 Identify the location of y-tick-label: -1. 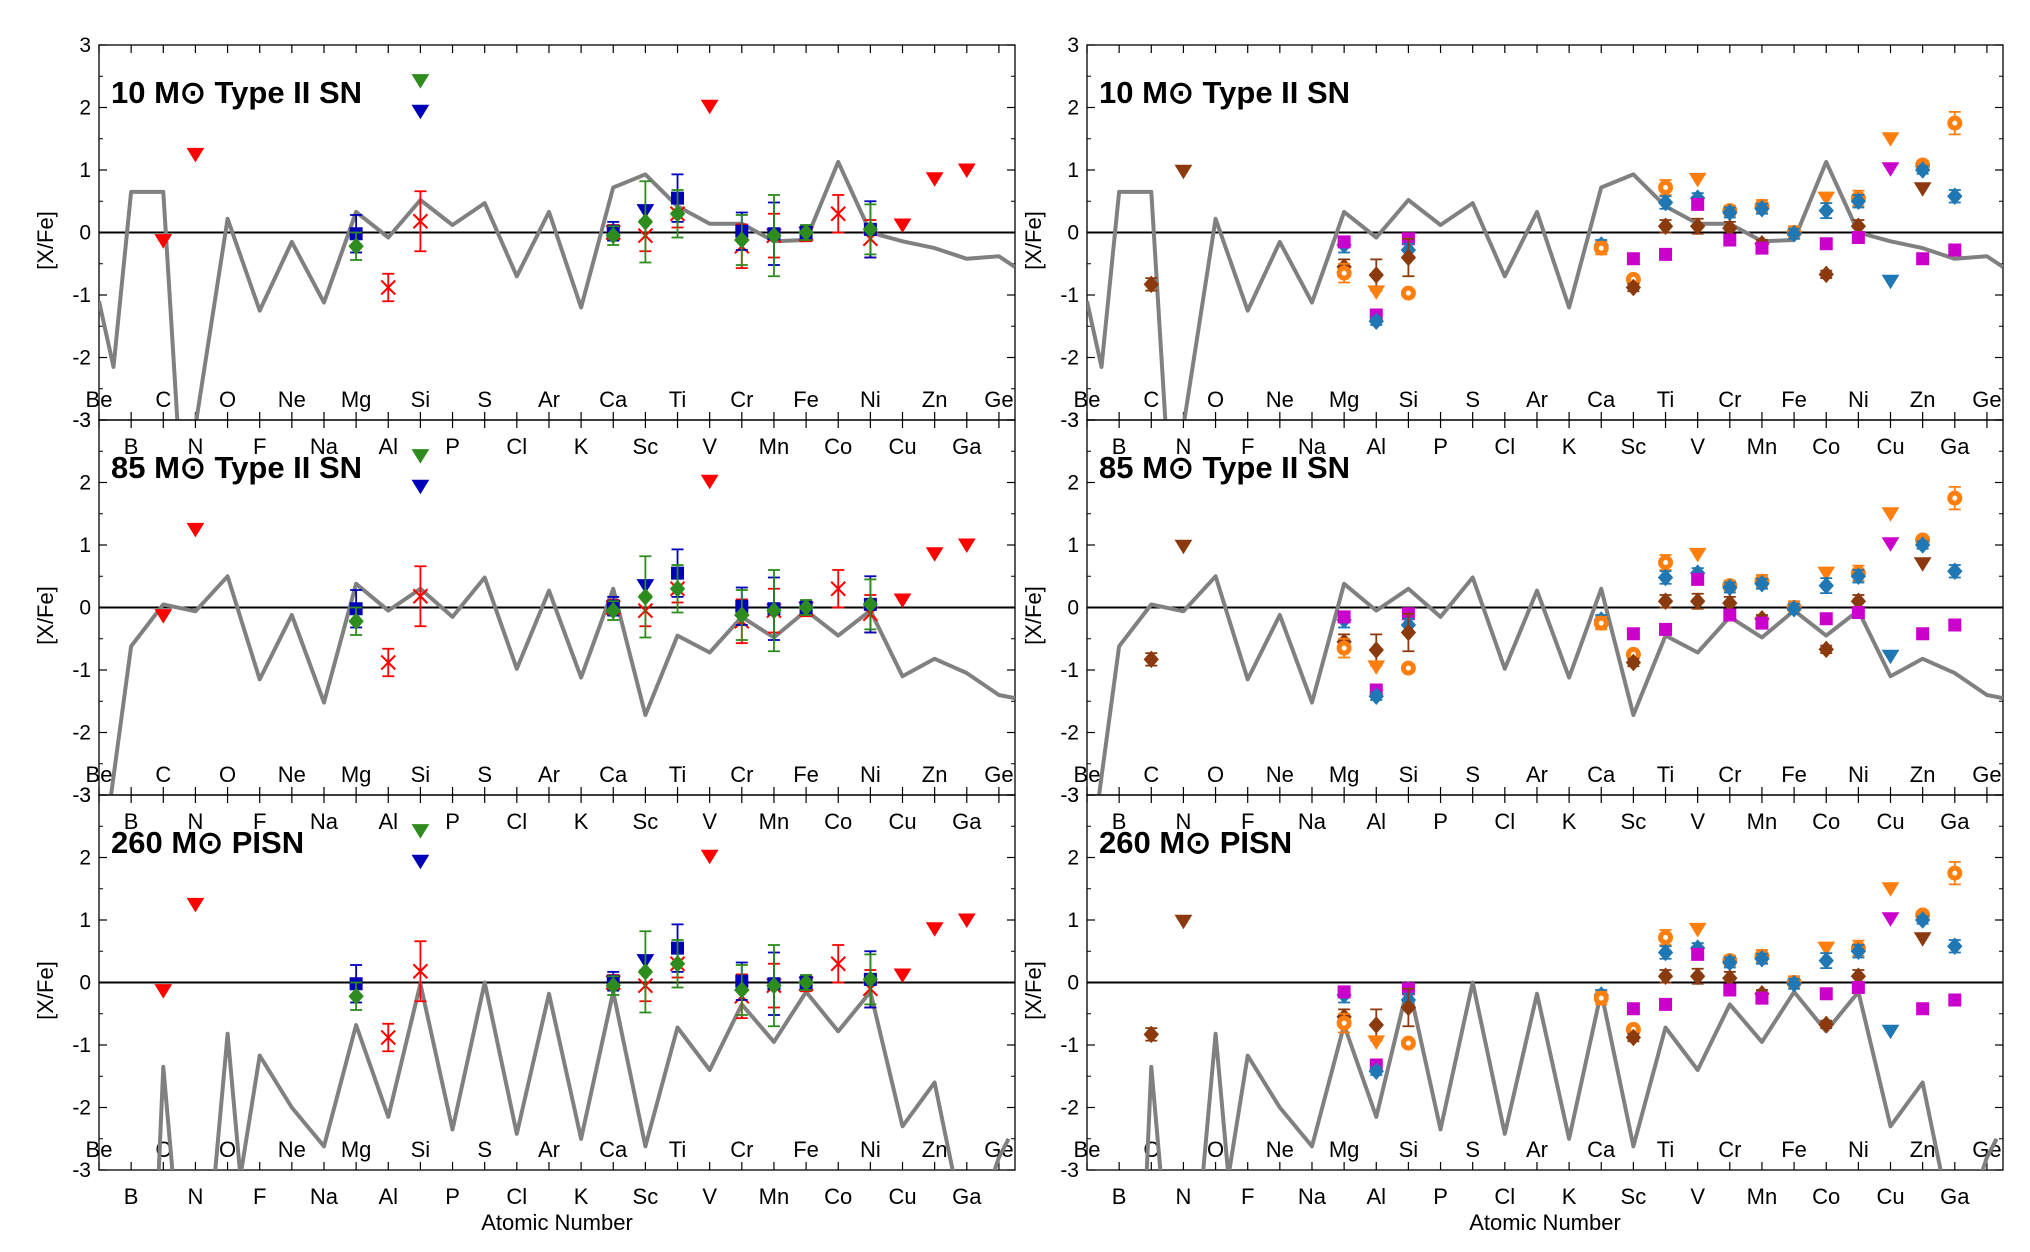
(1069, 670).